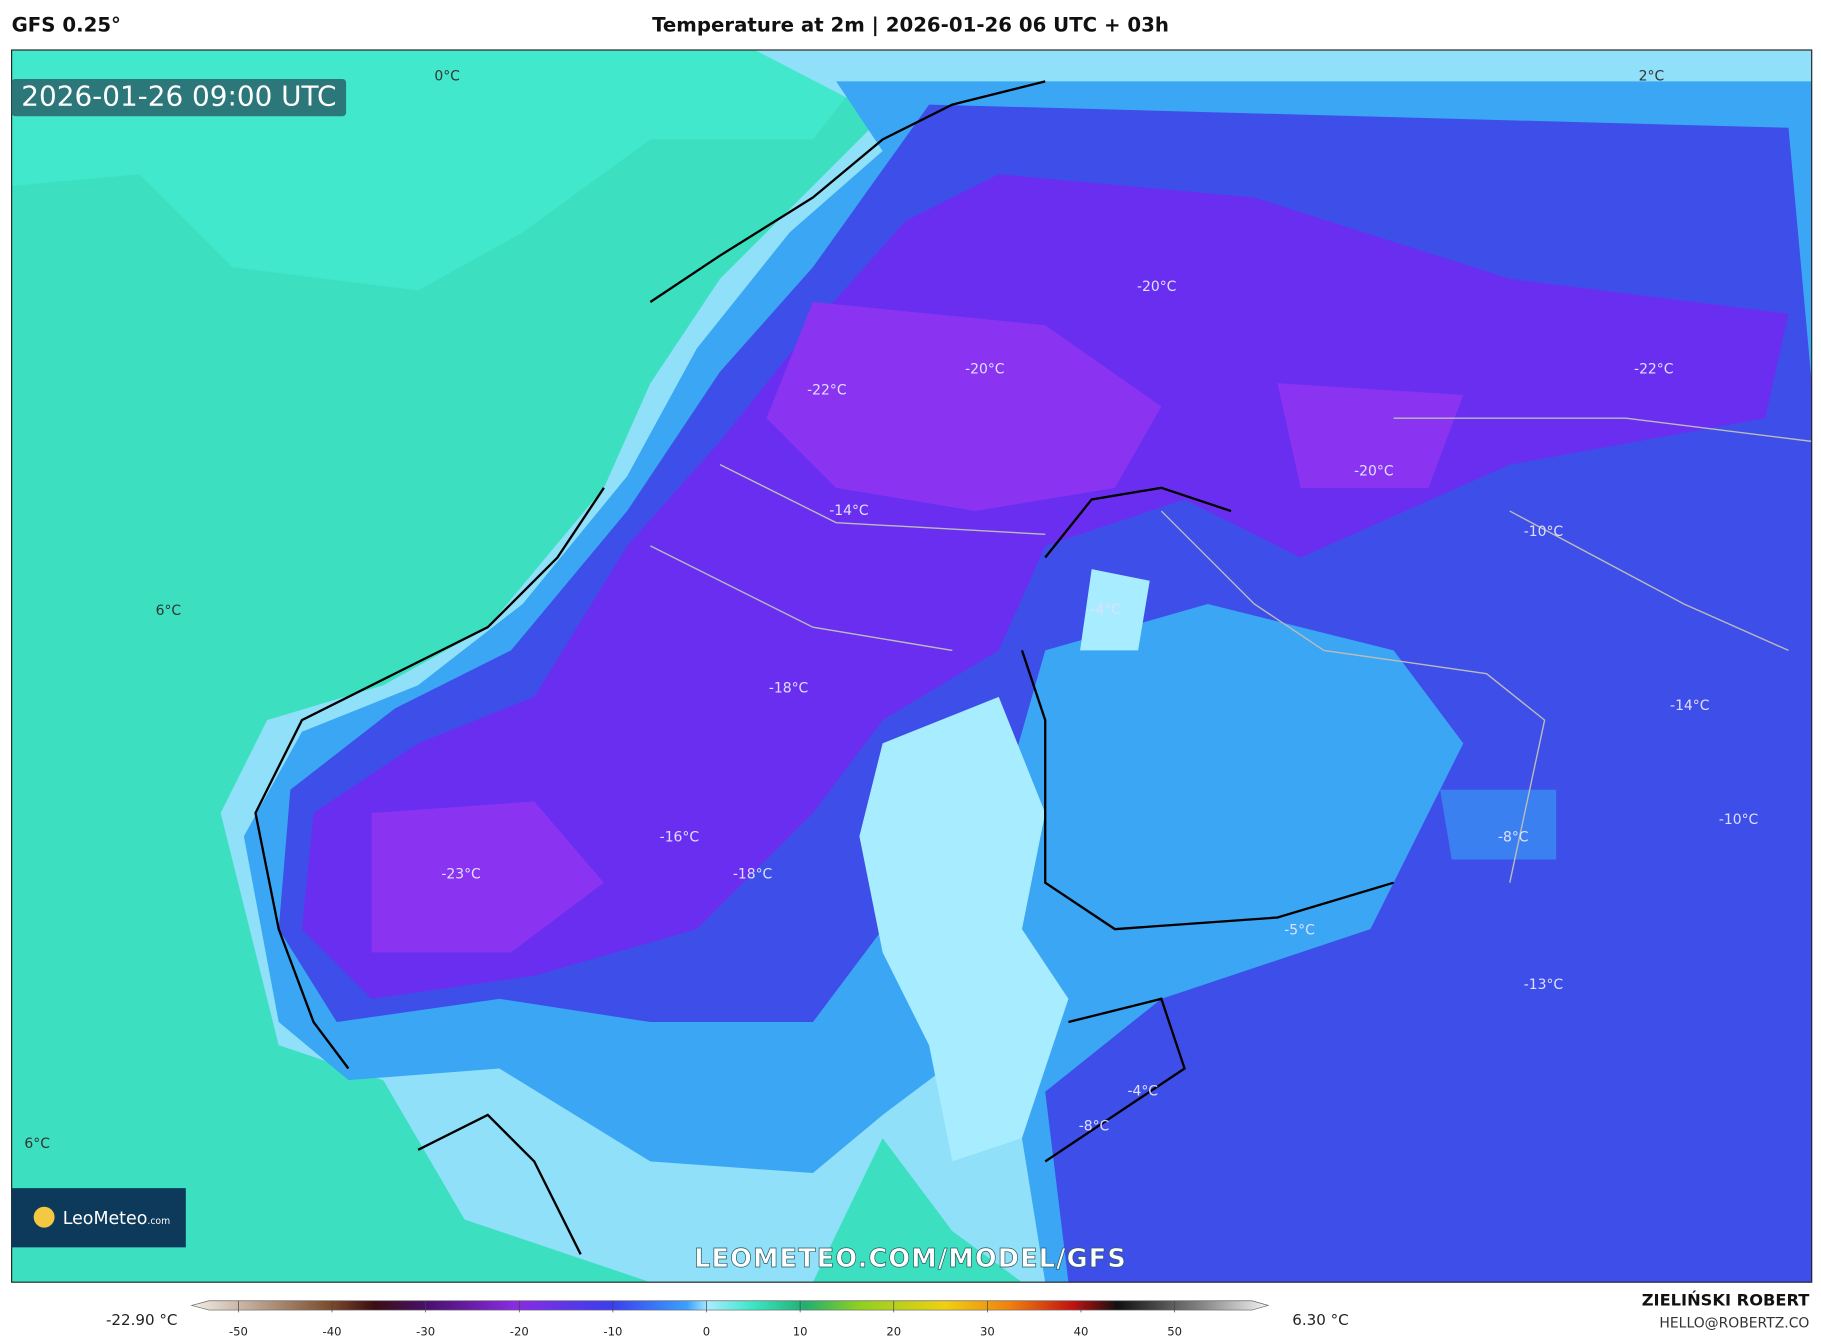 This screenshot has width=1821, height=1338. What do you see at coordinates (800, 1331) in the screenshot?
I see `colorbar-tick-label: 10` at bounding box center [800, 1331].